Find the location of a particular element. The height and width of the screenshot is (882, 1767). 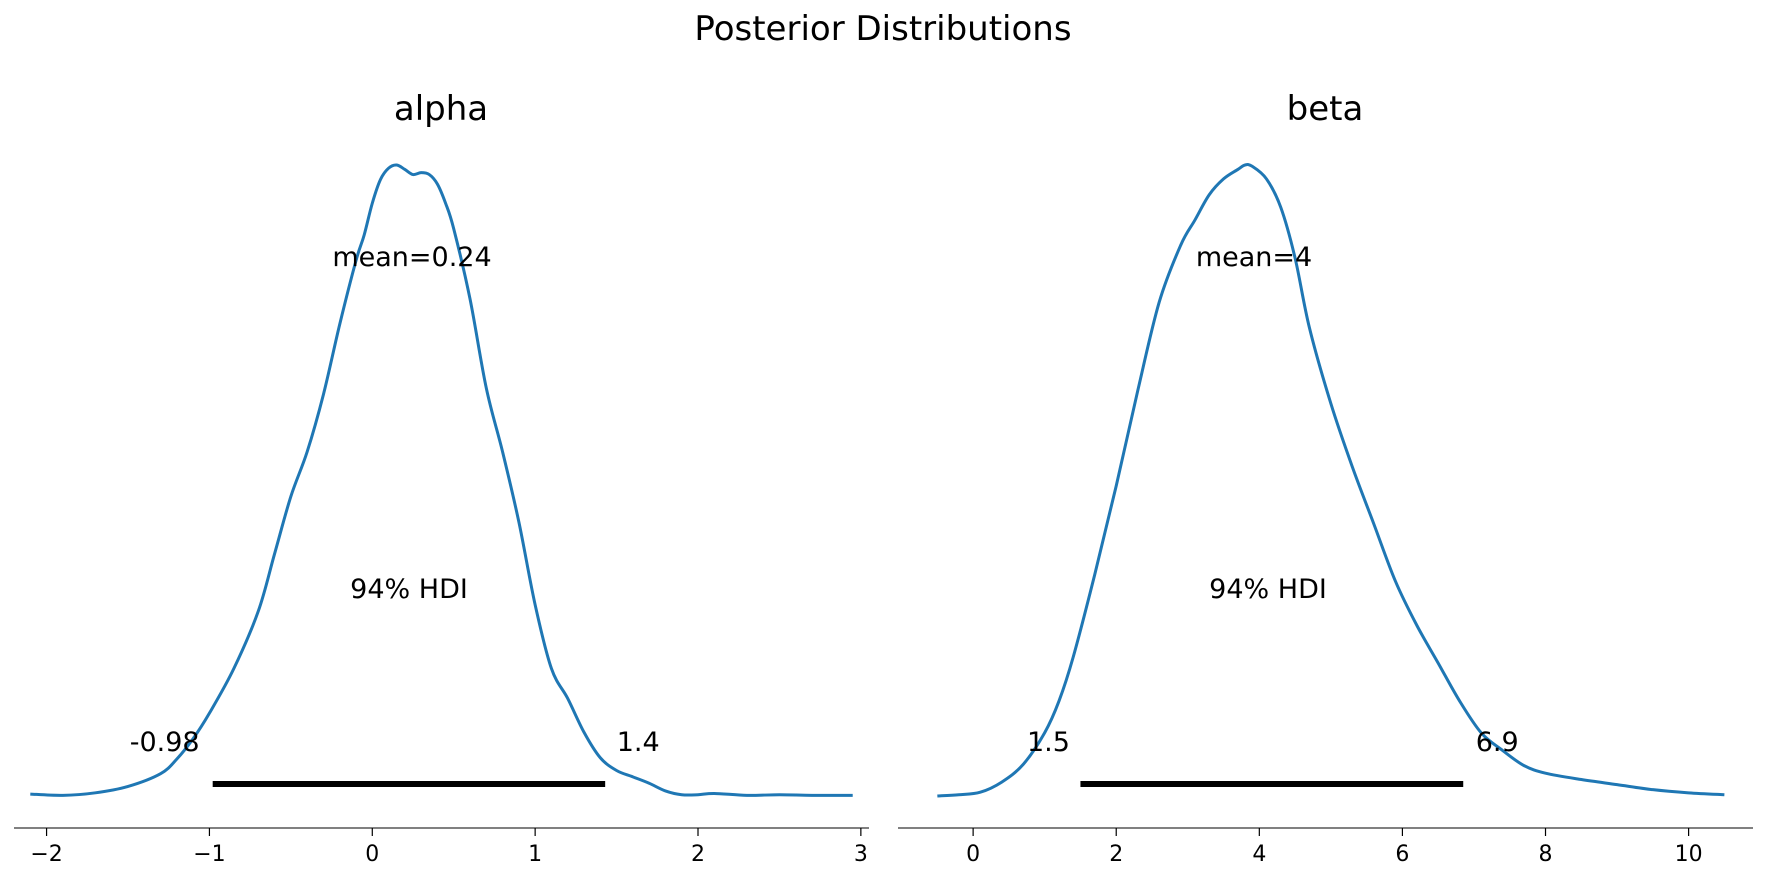

alpha-x-tick-label: 0 is located at coordinates (372, 854).